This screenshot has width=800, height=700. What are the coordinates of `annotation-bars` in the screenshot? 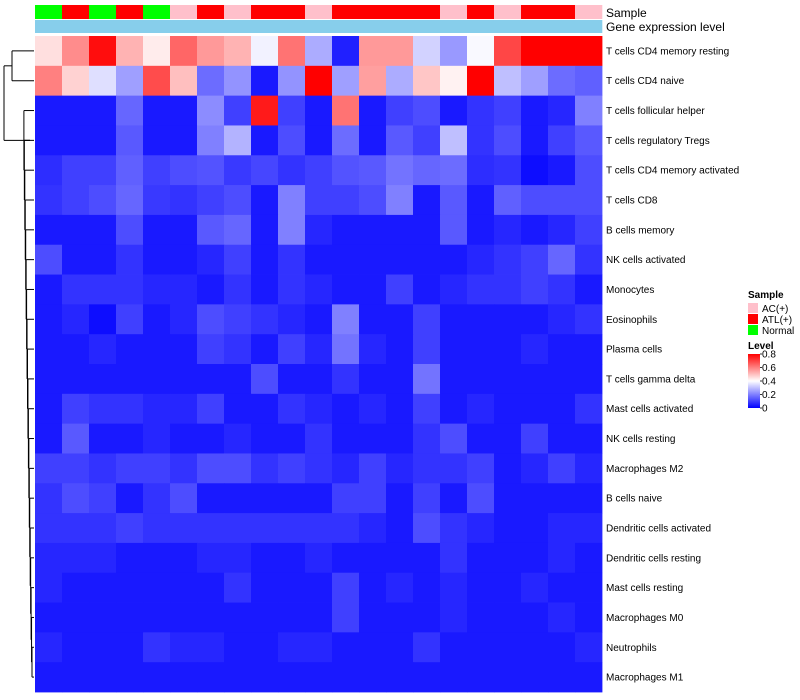 It's located at (319, 19).